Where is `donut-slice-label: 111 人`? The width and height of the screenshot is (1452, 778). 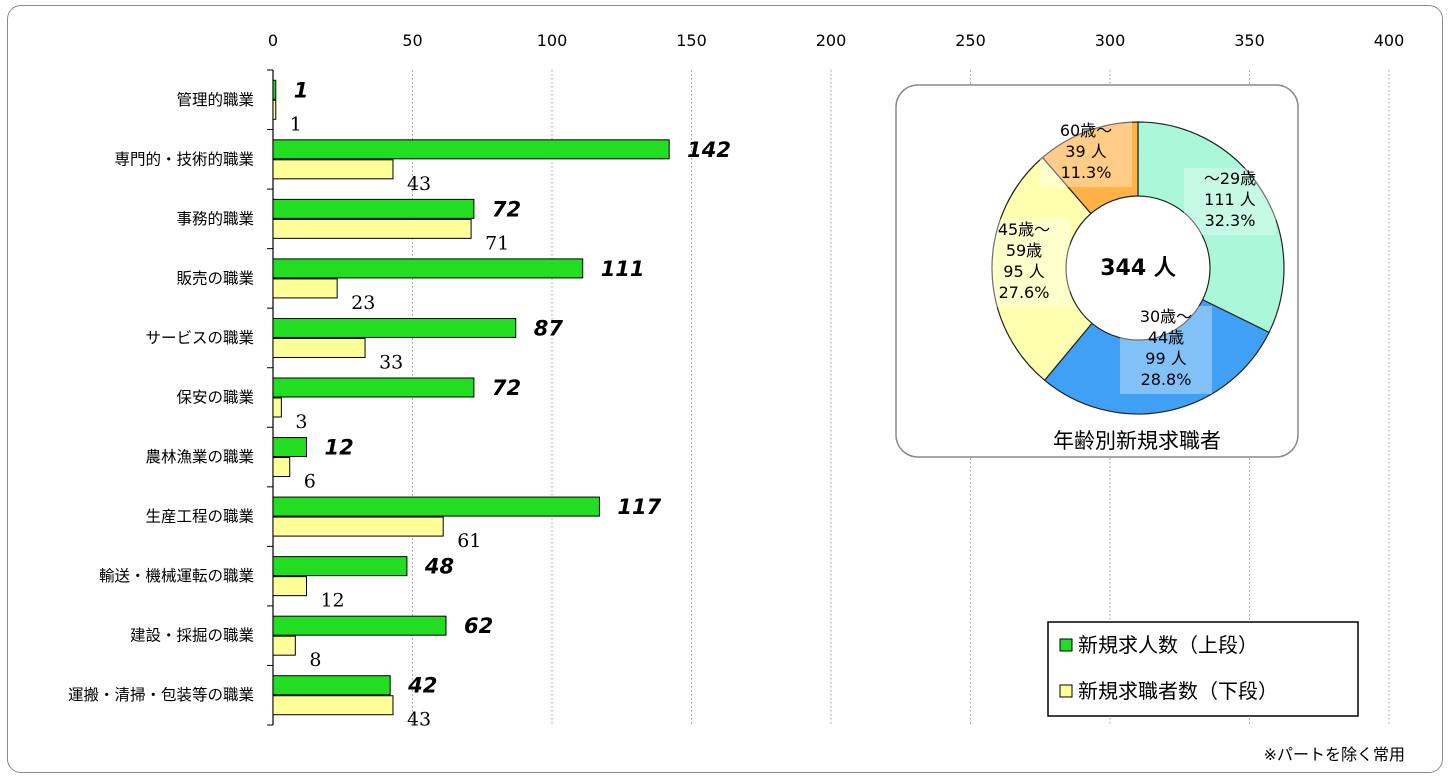 donut-slice-label: 111 人 is located at coordinates (1230, 199).